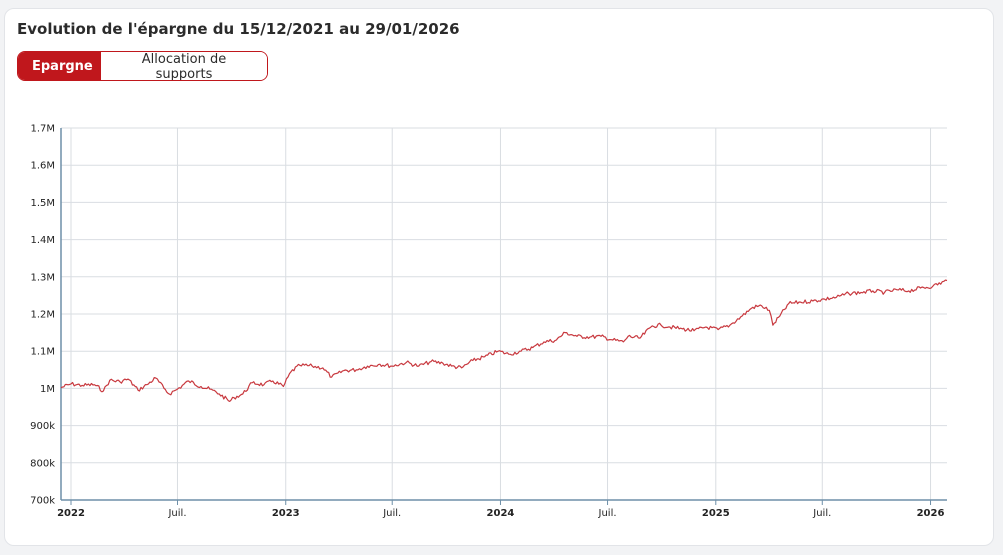  What do you see at coordinates (716, 513) in the screenshot?
I see `x-tick-label: 2025` at bounding box center [716, 513].